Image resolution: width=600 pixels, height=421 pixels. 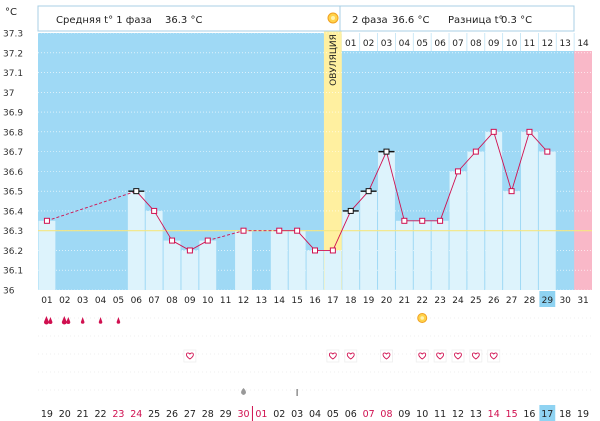 What do you see at coordinates (334, 60) in the screenshot?
I see `ovulation-label: ОВУЛЯЦИЯ` at bounding box center [334, 60].